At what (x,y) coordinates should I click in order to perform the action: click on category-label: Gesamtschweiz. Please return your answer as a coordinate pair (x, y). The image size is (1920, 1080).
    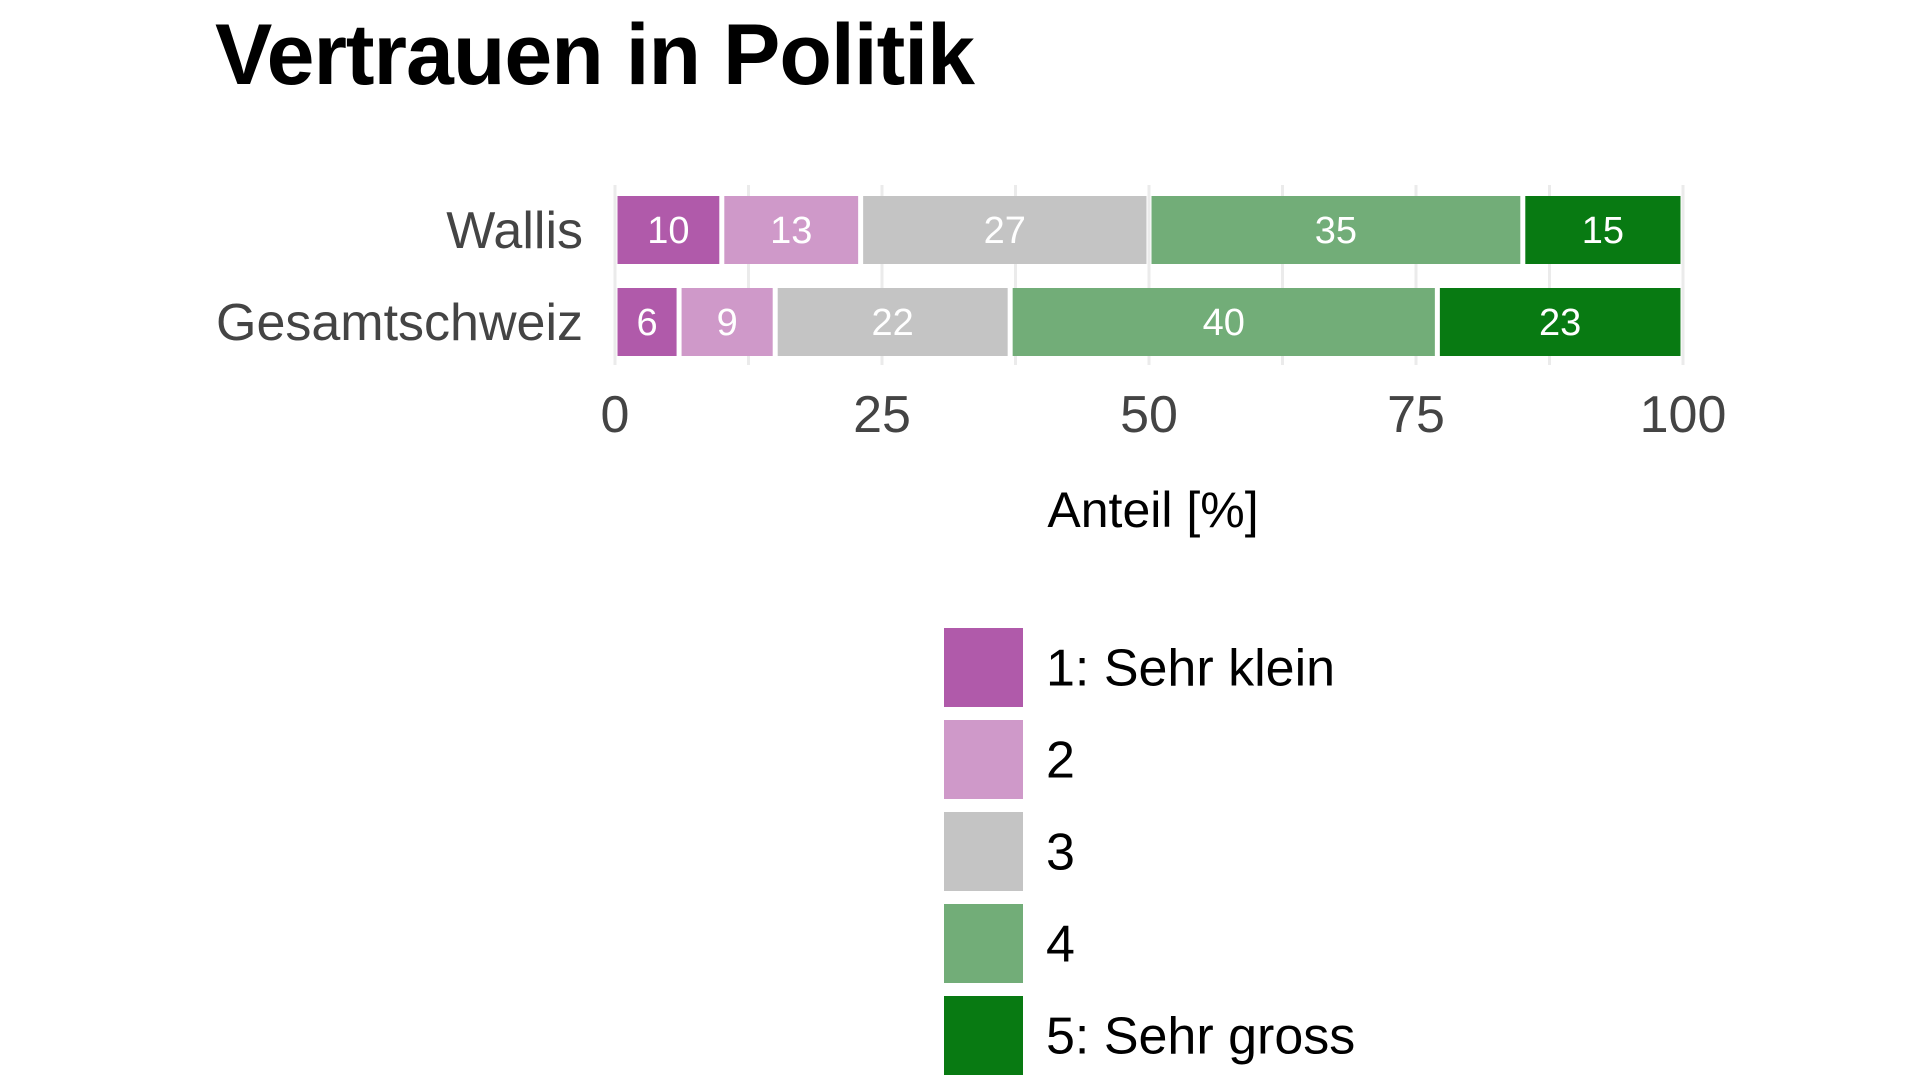
    Looking at the image, I should click on (399, 323).